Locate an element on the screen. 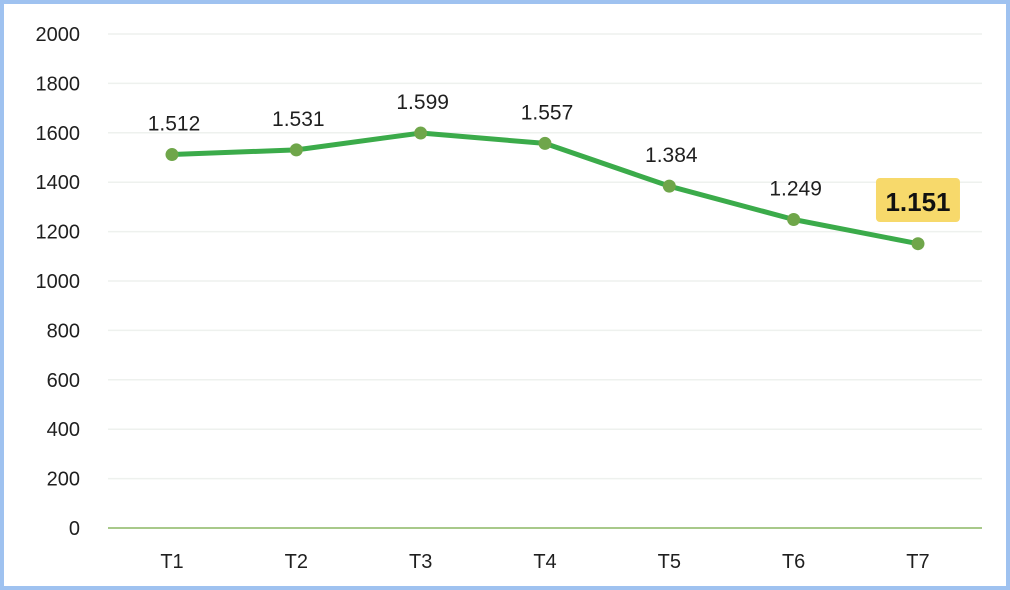 This screenshot has height=590, width=1010. y-axis-ticks: 0 200 400 600 800 1000 1200 1400 1600 1800 2000 is located at coordinates (58, 282).